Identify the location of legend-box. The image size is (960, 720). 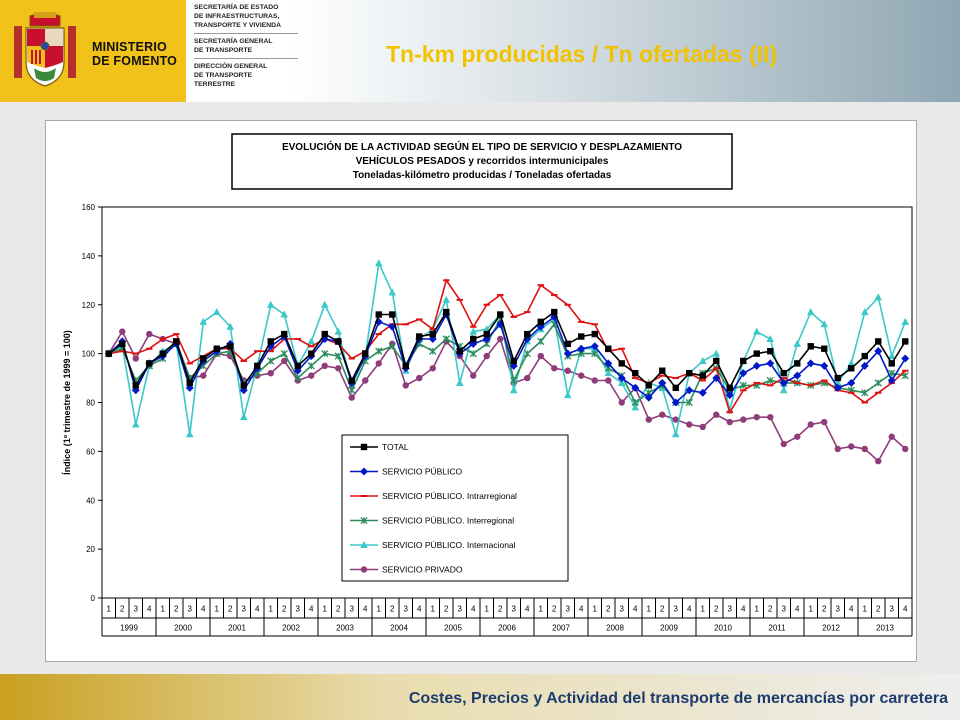
(455, 508).